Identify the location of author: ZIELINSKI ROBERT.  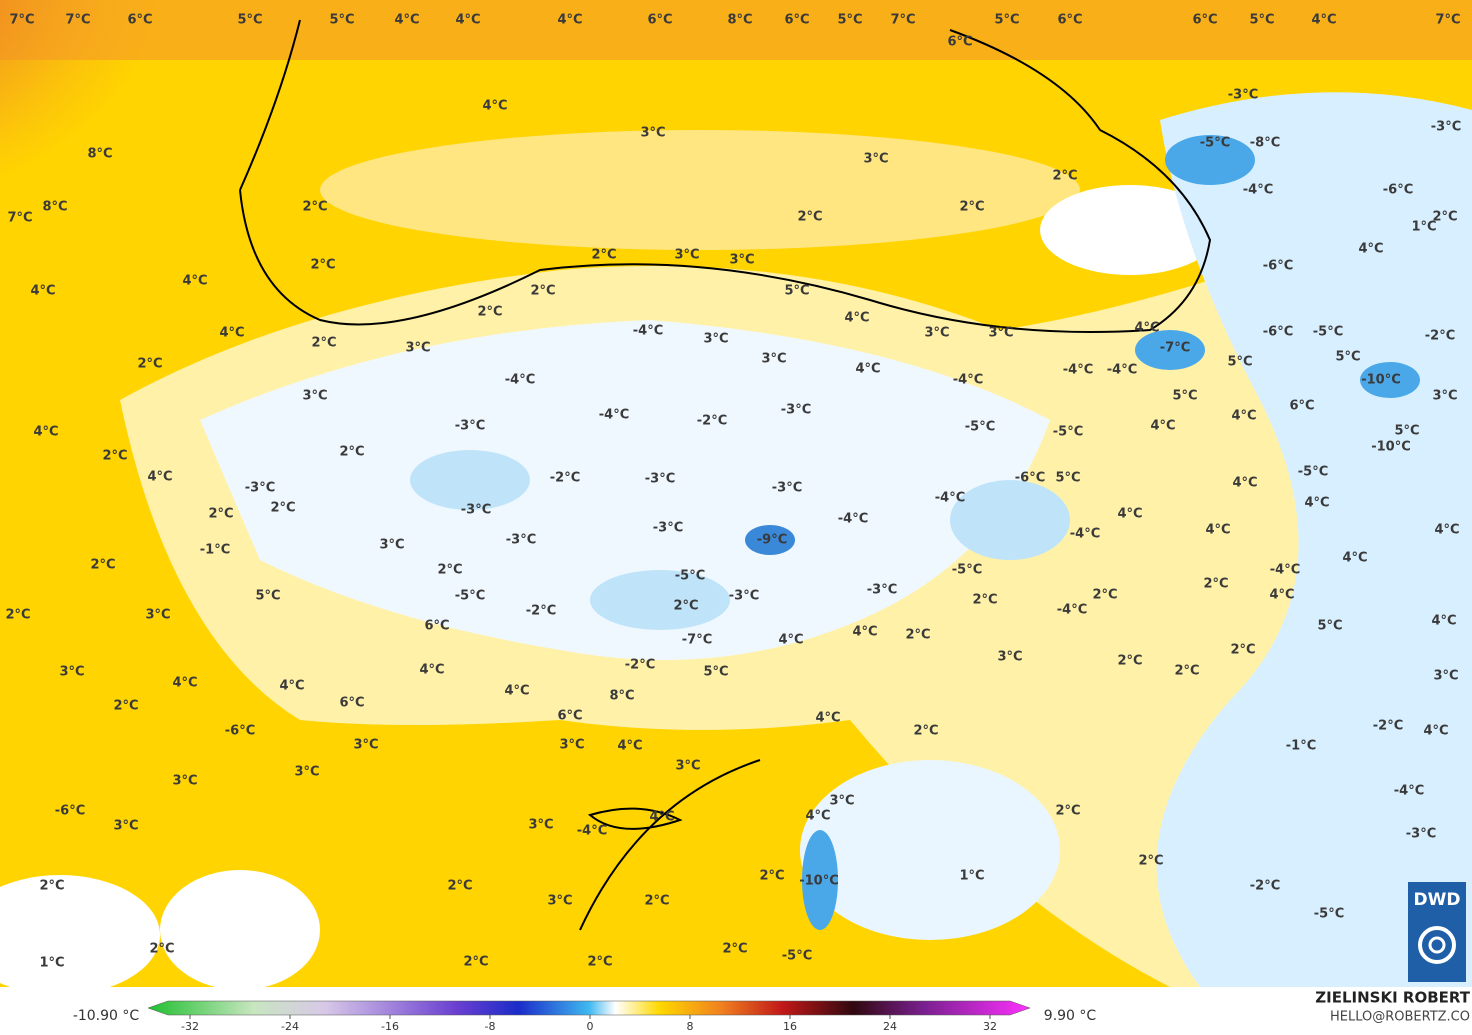
(1392, 998).